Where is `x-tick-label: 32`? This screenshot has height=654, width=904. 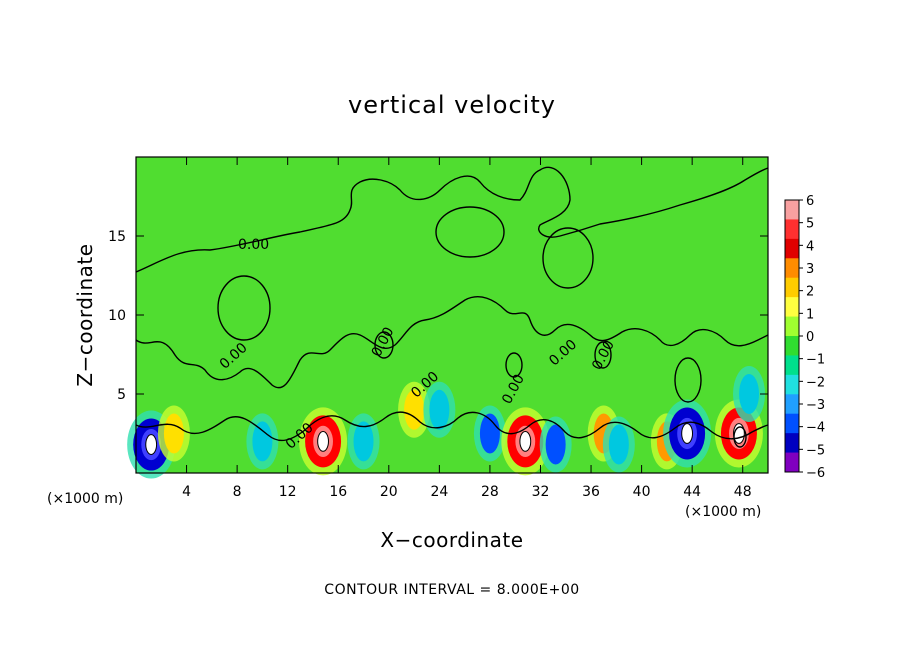 x-tick-label: 32 is located at coordinates (541, 492).